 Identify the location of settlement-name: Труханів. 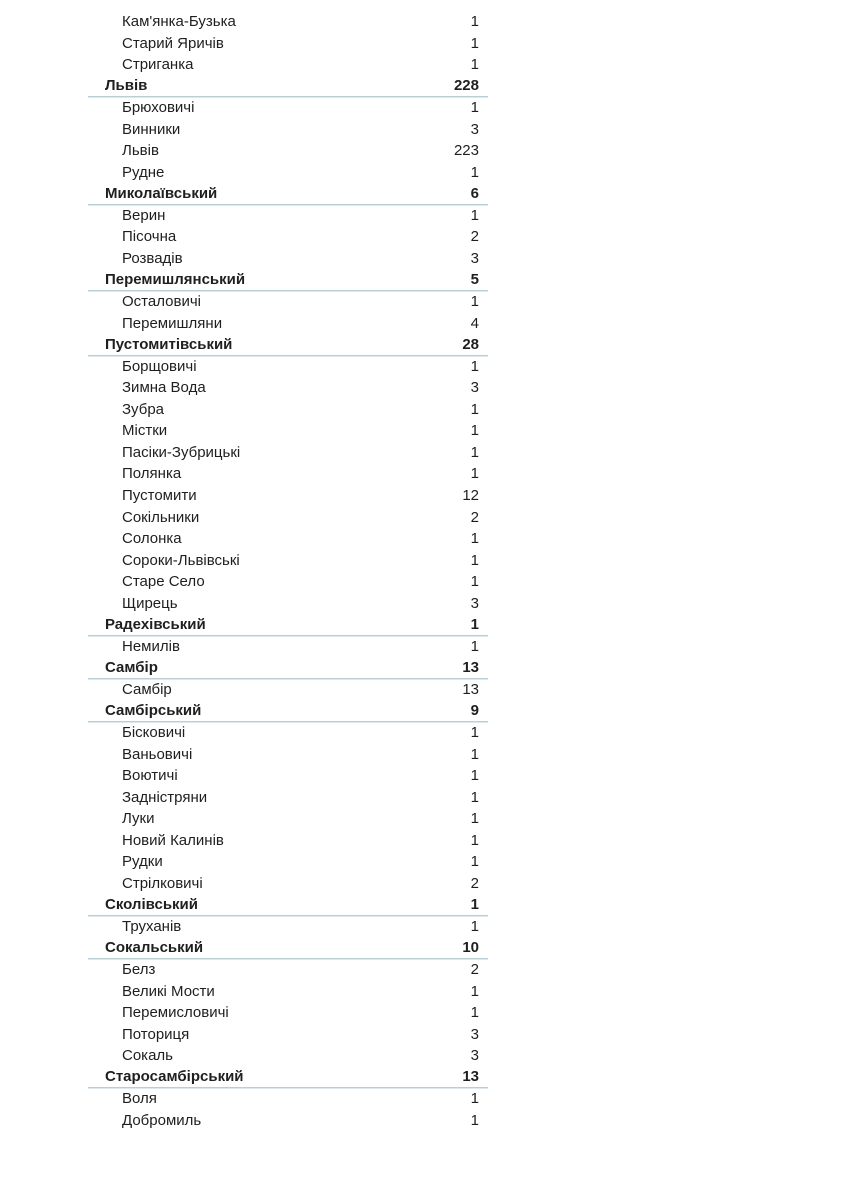
(152, 926).